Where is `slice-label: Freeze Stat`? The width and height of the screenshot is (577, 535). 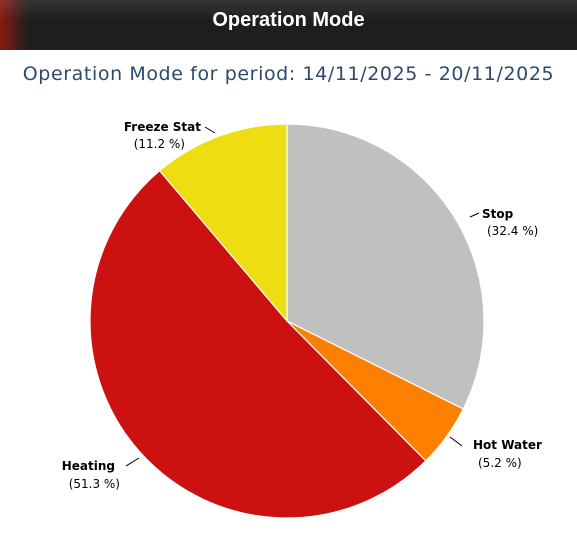 slice-label: Freeze Stat is located at coordinates (162, 127).